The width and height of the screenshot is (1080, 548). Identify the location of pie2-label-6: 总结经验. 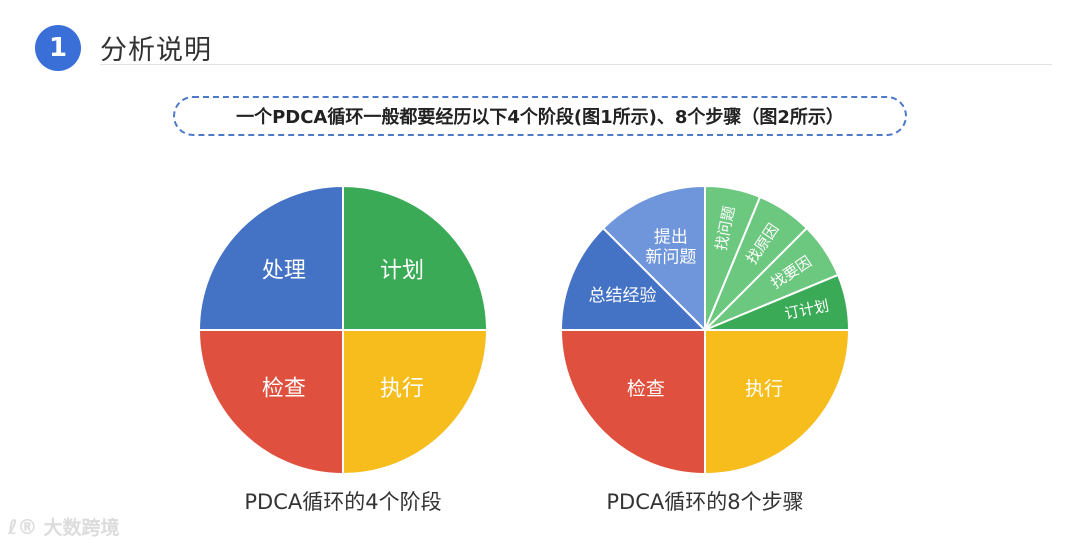
(623, 296).